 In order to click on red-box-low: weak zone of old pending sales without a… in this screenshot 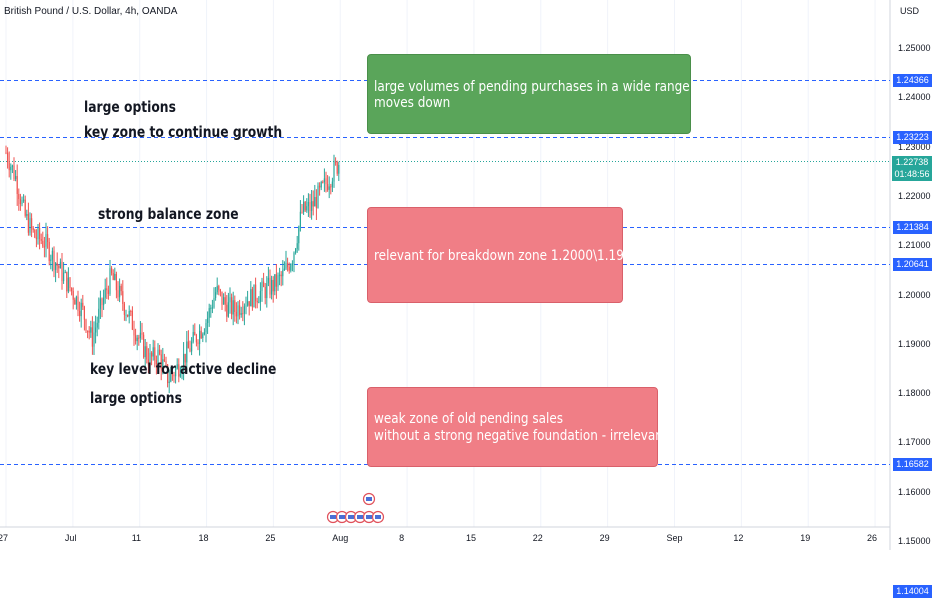, I will do `click(517, 427)`.